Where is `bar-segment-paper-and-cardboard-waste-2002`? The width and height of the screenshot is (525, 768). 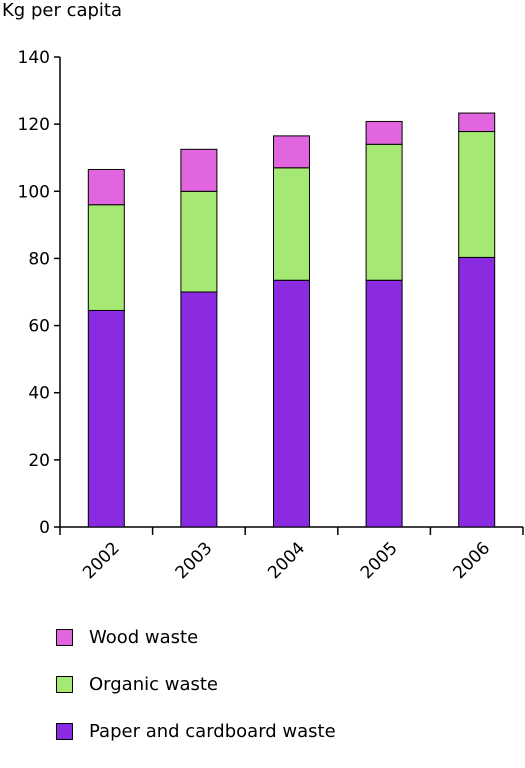
bar-segment-paper-and-cardboard-waste-2002 is located at coordinates (106, 418).